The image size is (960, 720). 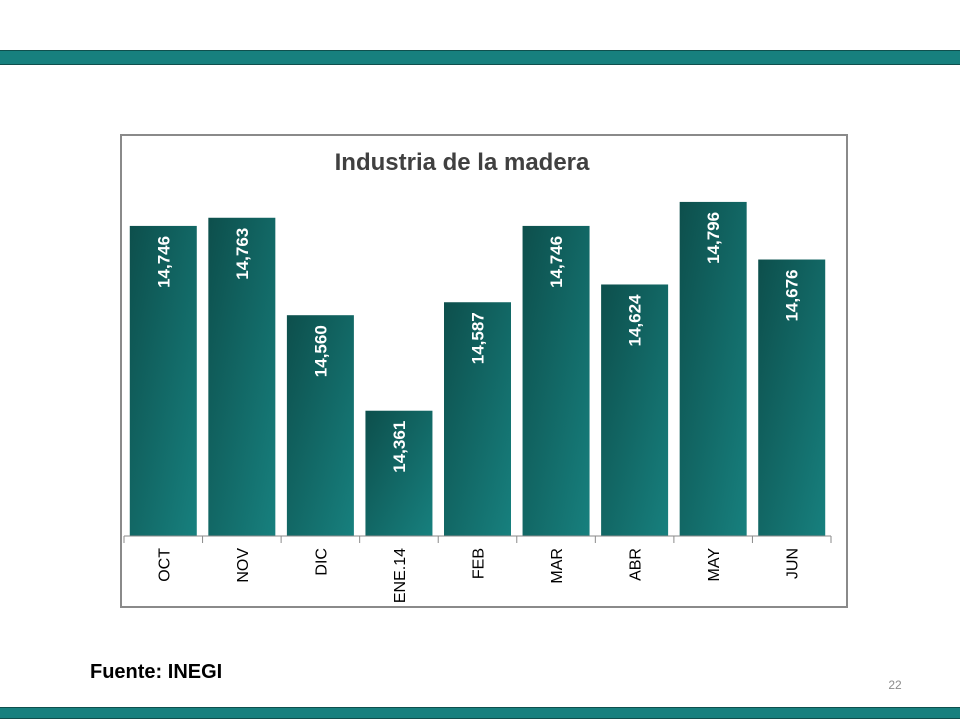 I want to click on top-decorative-band, so click(x=480, y=57).